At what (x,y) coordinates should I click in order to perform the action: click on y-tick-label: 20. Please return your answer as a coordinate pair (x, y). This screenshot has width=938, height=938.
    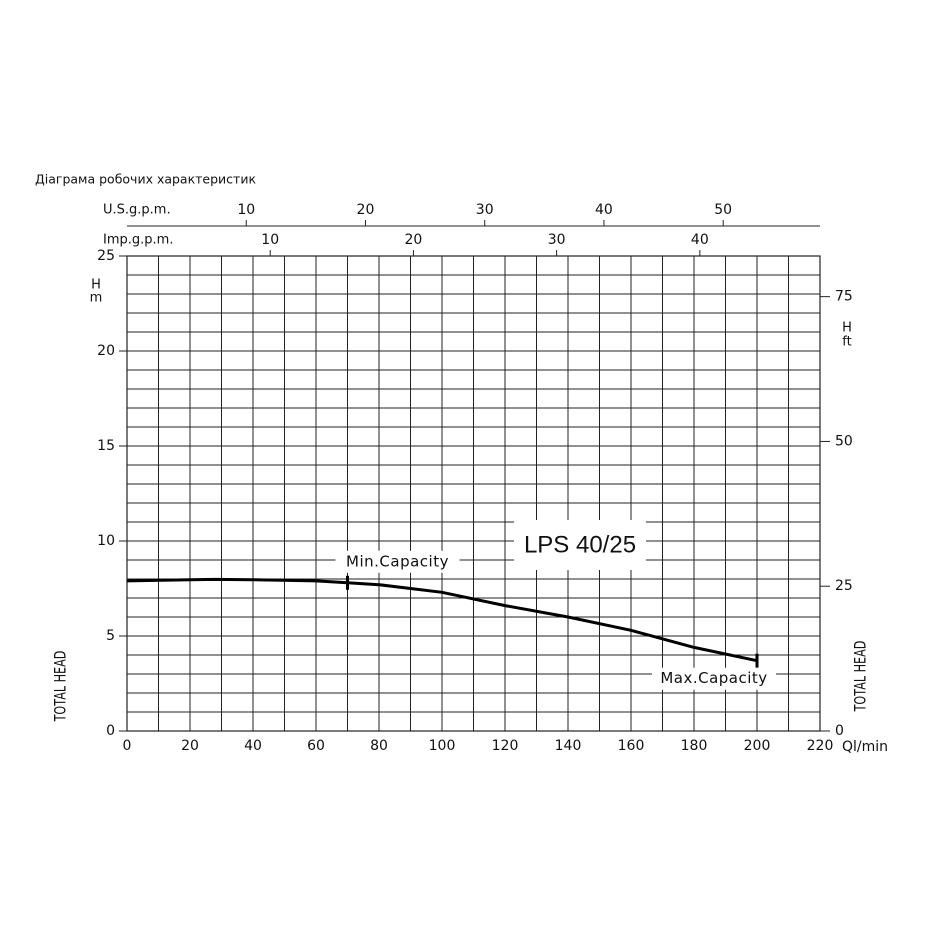
    Looking at the image, I should click on (106, 351).